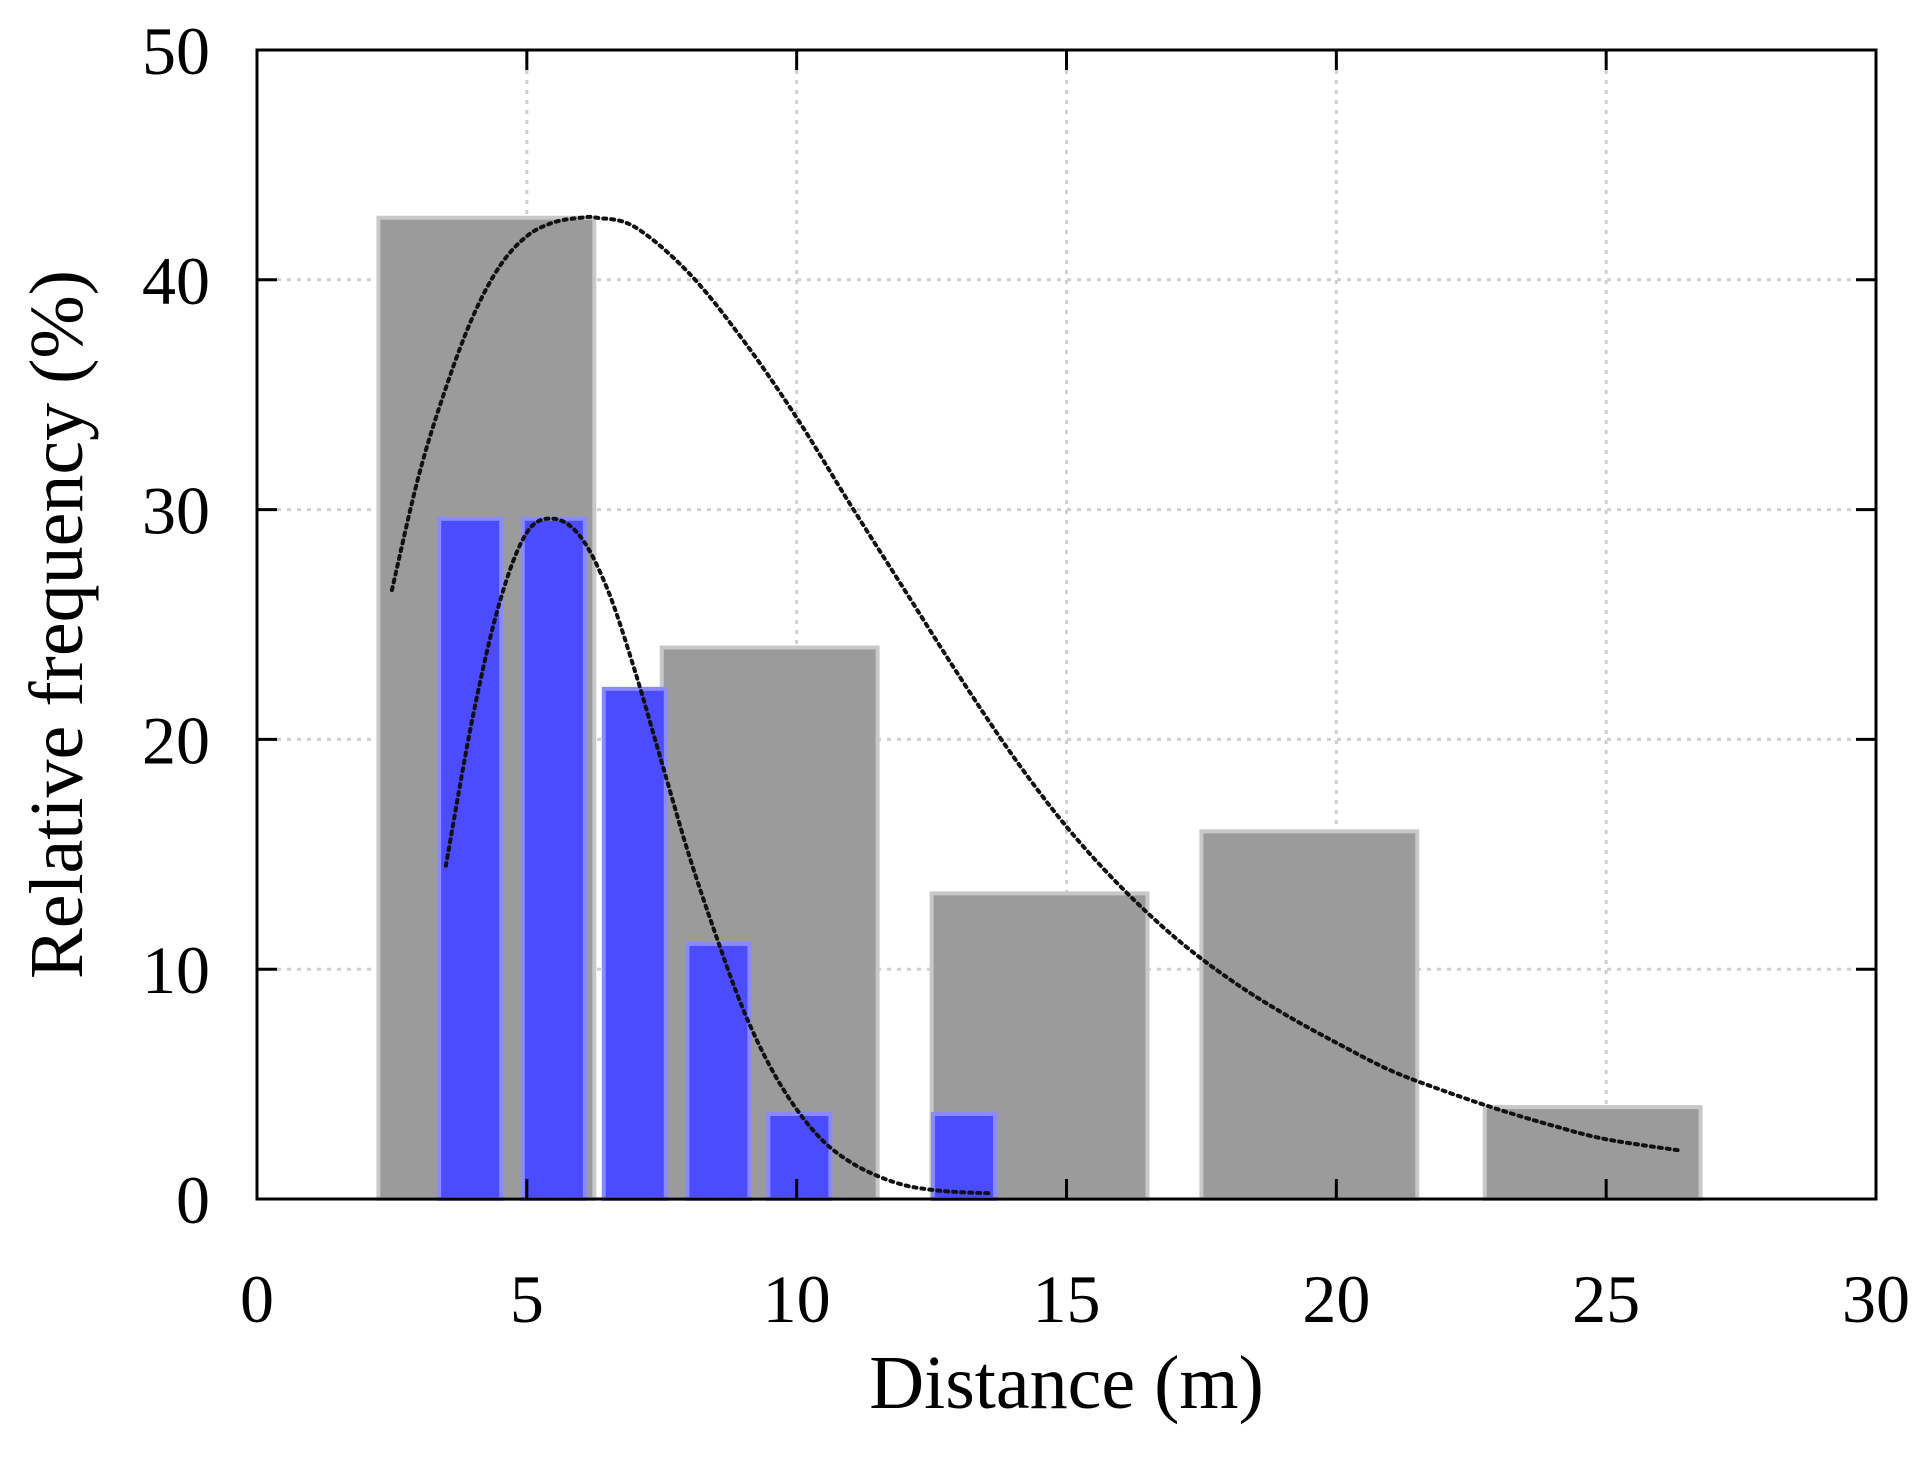 The width and height of the screenshot is (1930, 1457). I want to click on y-tick-label: 20, so click(176, 740).